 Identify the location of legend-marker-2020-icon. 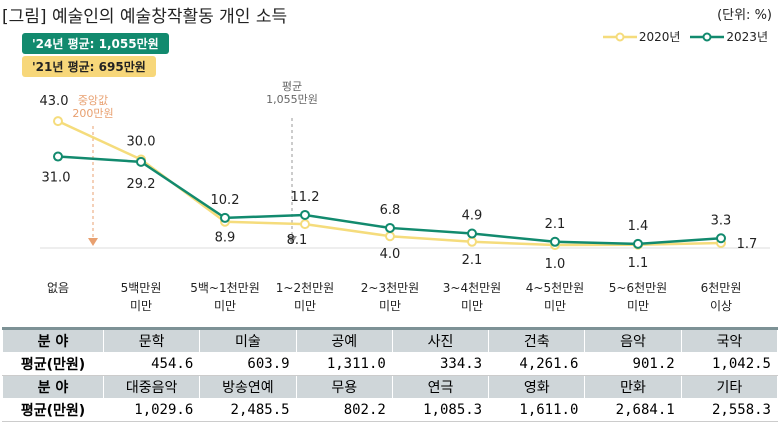
(619, 36).